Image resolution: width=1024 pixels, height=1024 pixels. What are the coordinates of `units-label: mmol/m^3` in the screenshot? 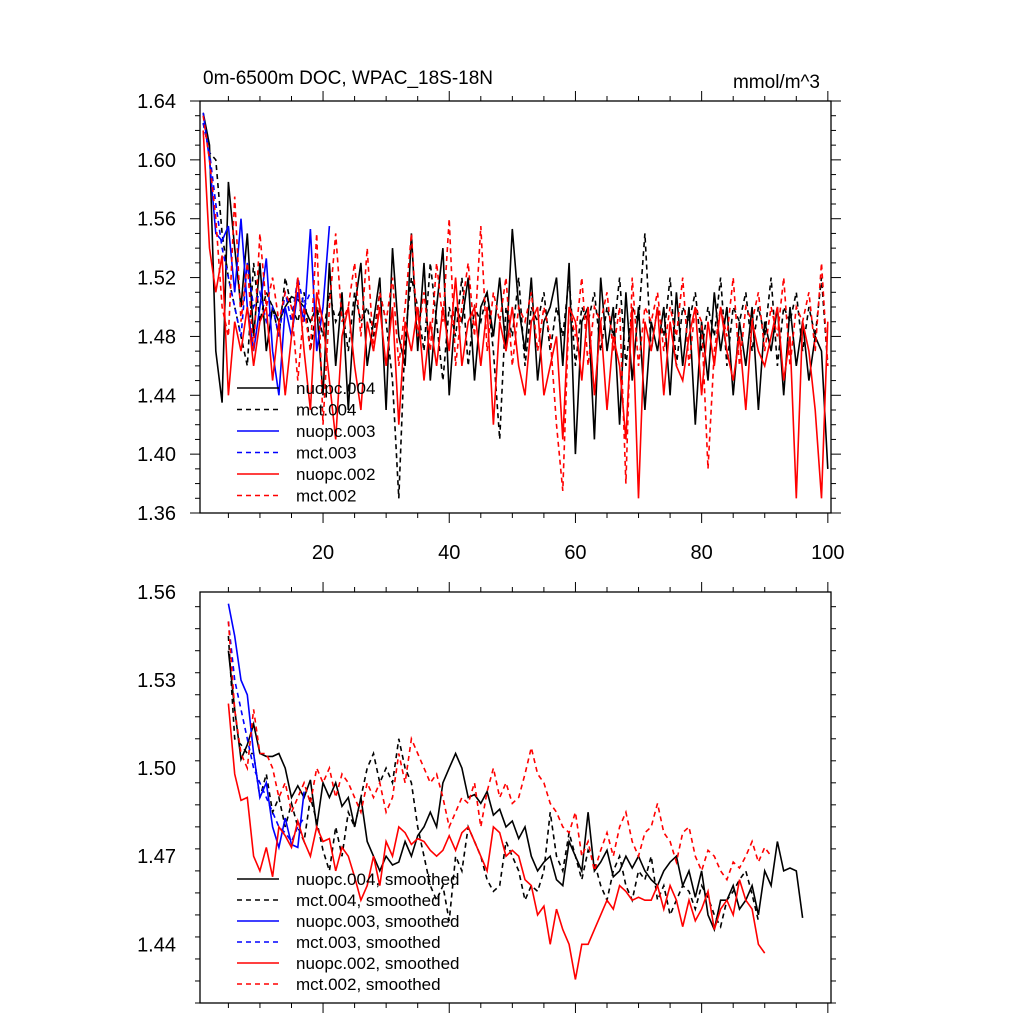 It's located at (776, 82).